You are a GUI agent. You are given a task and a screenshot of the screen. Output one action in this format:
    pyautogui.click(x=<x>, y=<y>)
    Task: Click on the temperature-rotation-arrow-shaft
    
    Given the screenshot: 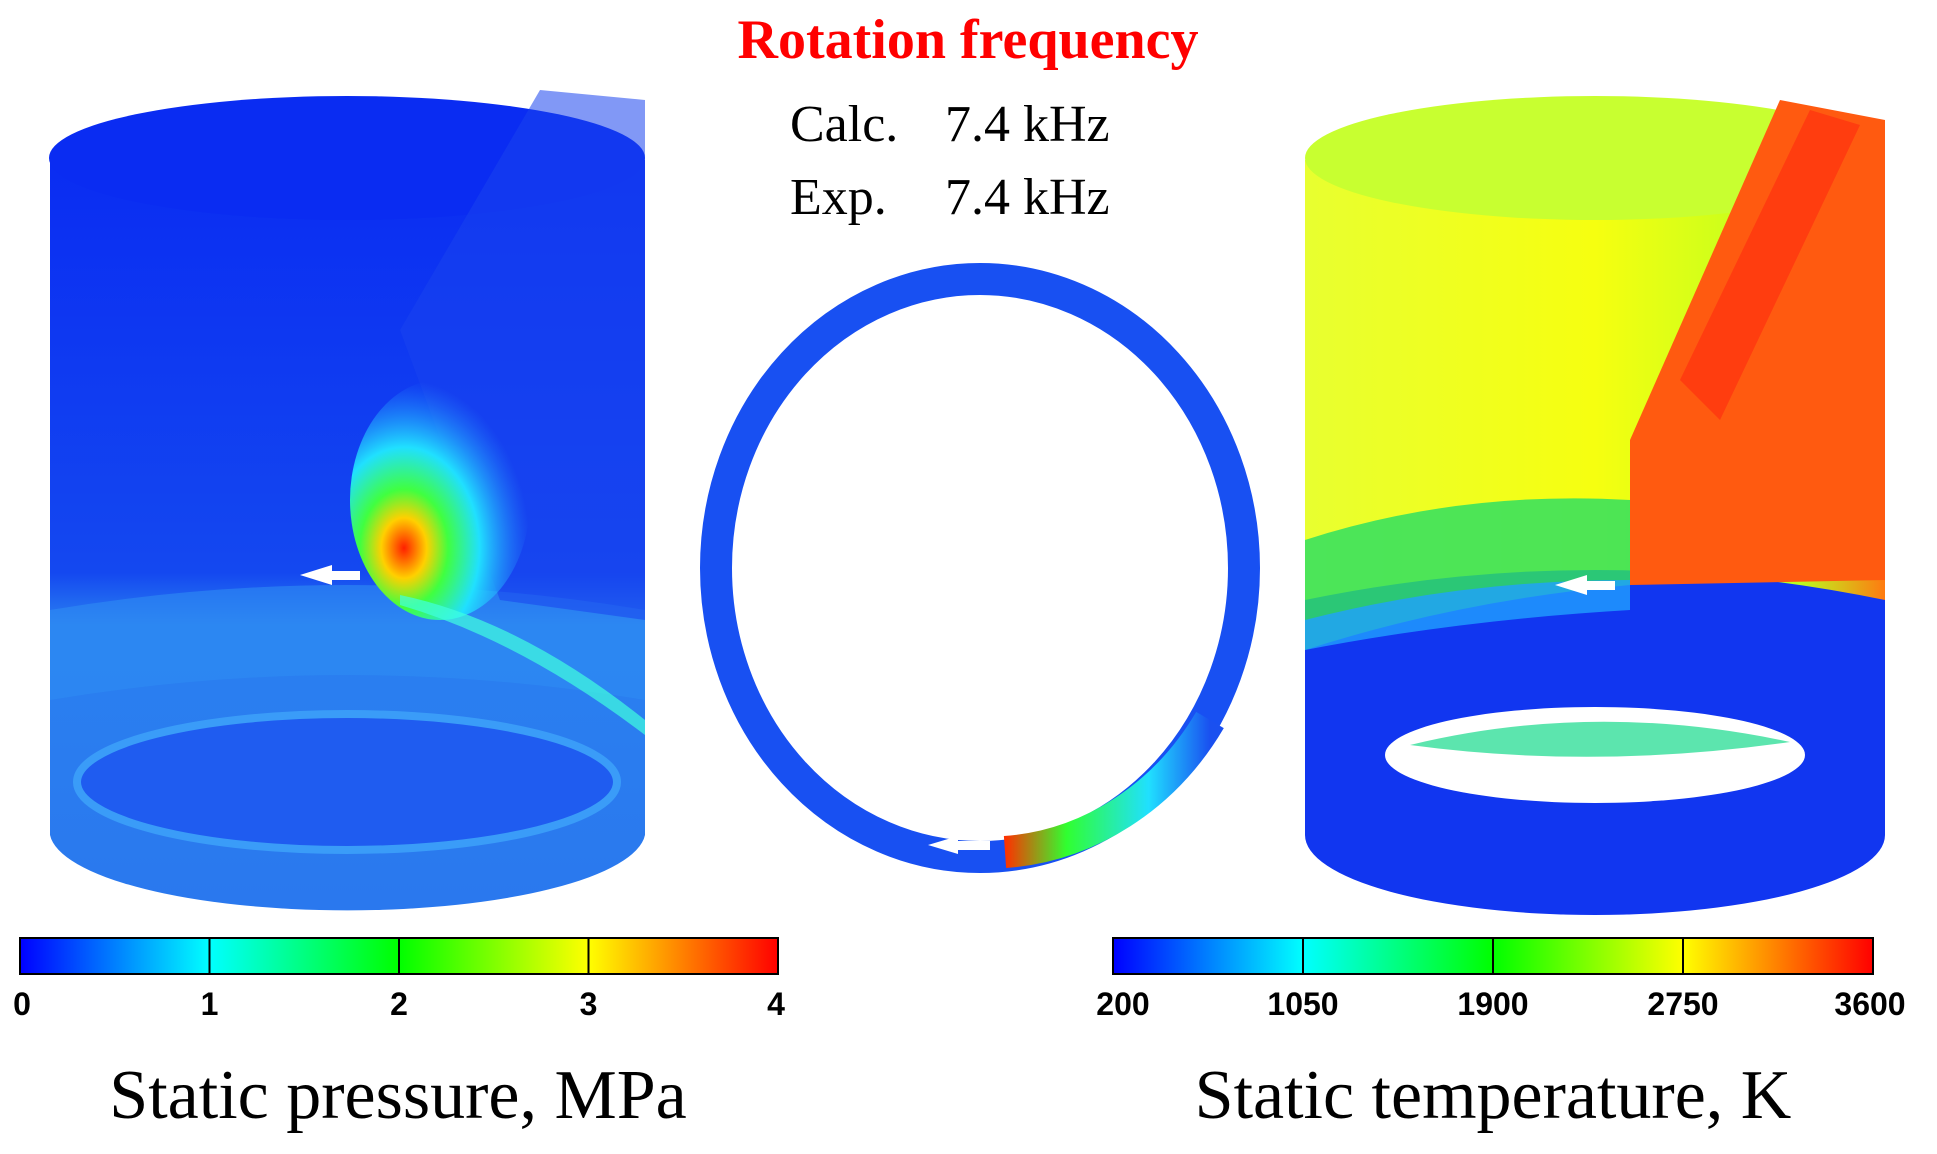 What is the action you would take?
    pyautogui.click(x=1600, y=585)
    